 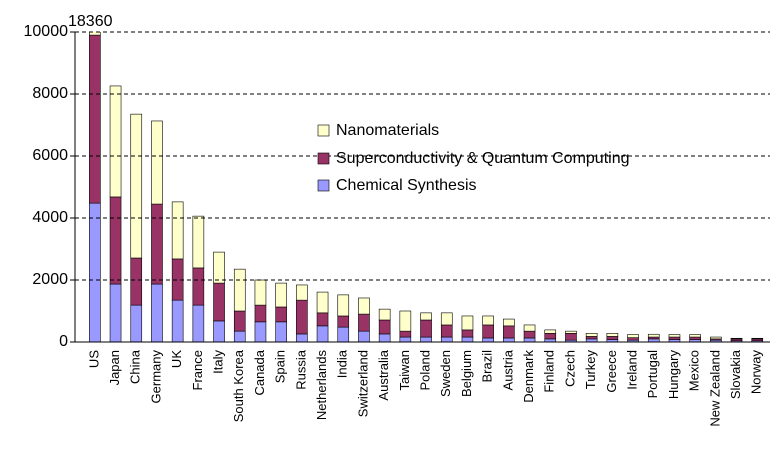 What do you see at coordinates (300, 369) in the screenshot?
I see `x-tick-label: Russia` at bounding box center [300, 369].